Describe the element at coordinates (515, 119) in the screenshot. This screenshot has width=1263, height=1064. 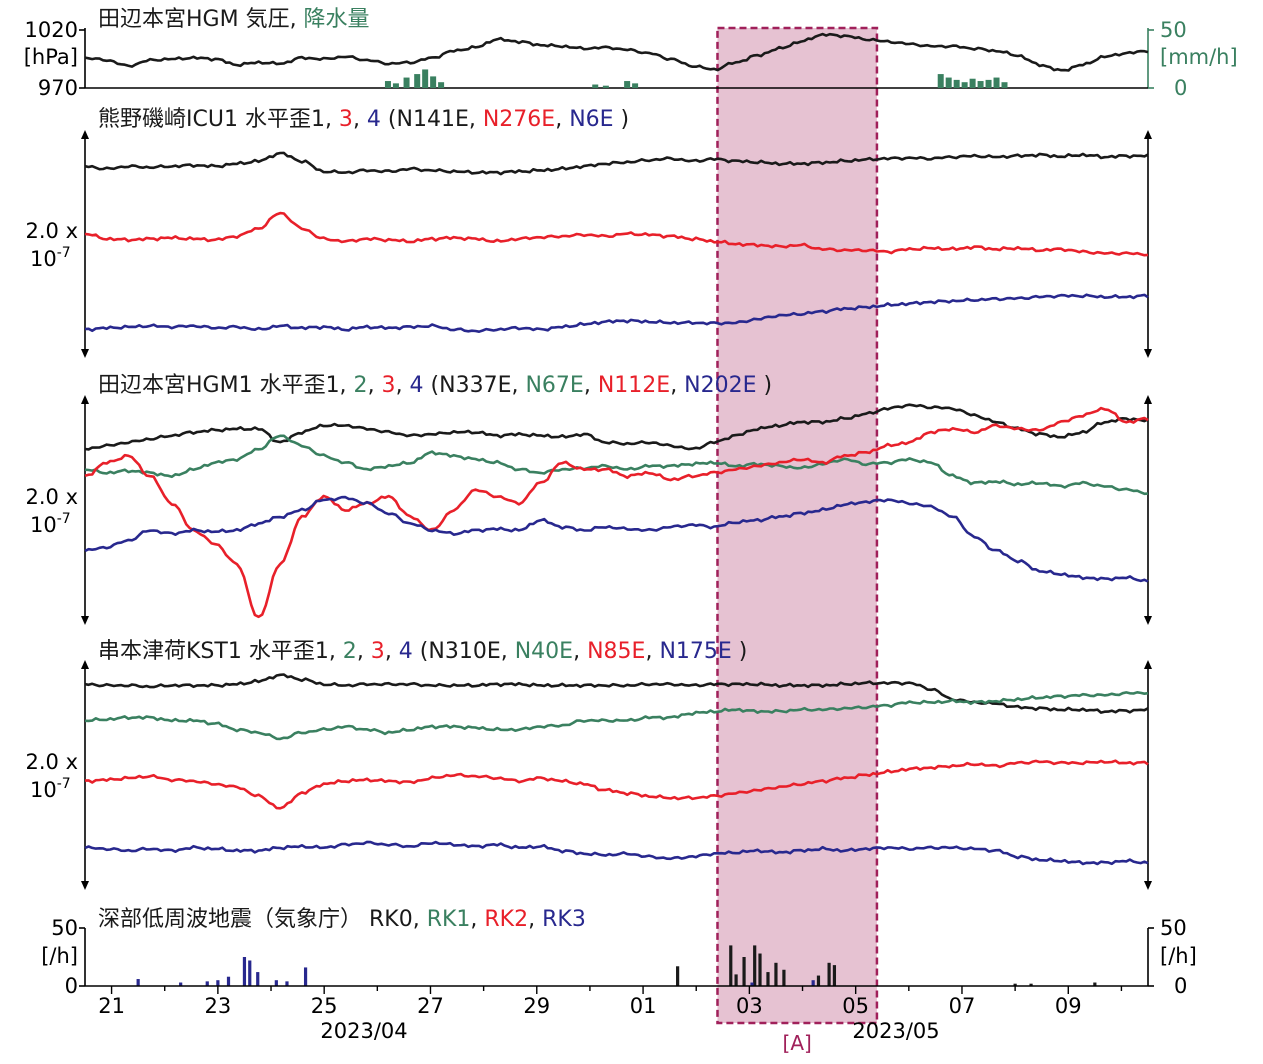
I see `title-part: N276E` at that location.